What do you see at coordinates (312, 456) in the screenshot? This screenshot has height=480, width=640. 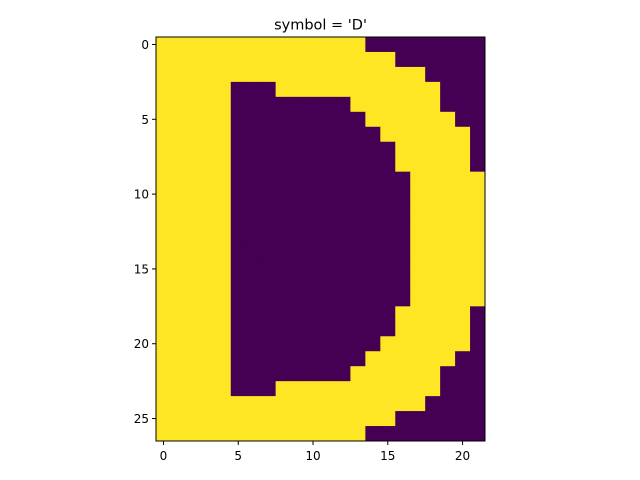 I see `x-tick-label: 10` at bounding box center [312, 456].